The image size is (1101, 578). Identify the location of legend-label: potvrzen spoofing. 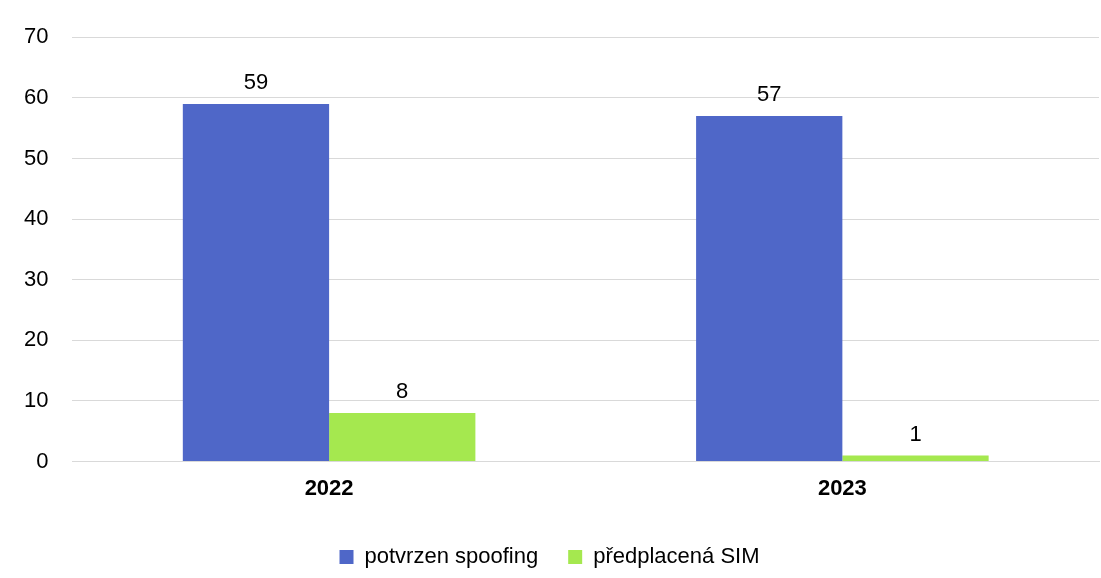
(451, 556).